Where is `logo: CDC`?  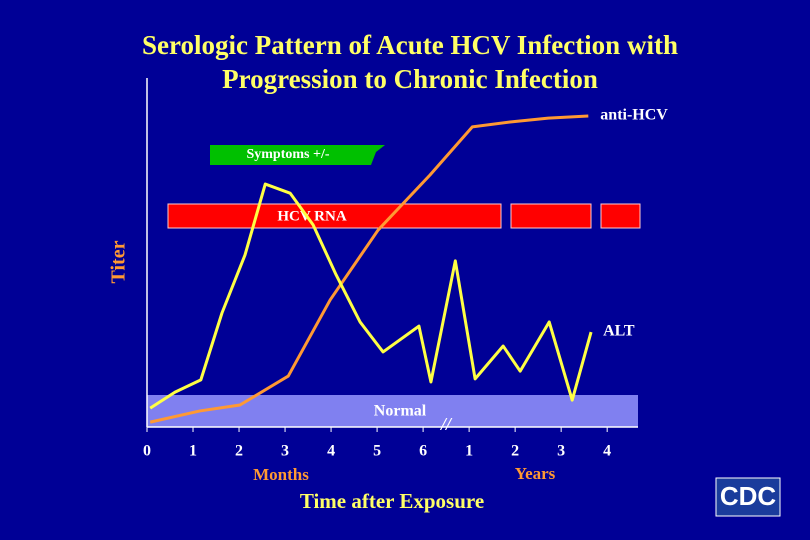
logo: CDC is located at coordinates (748, 496).